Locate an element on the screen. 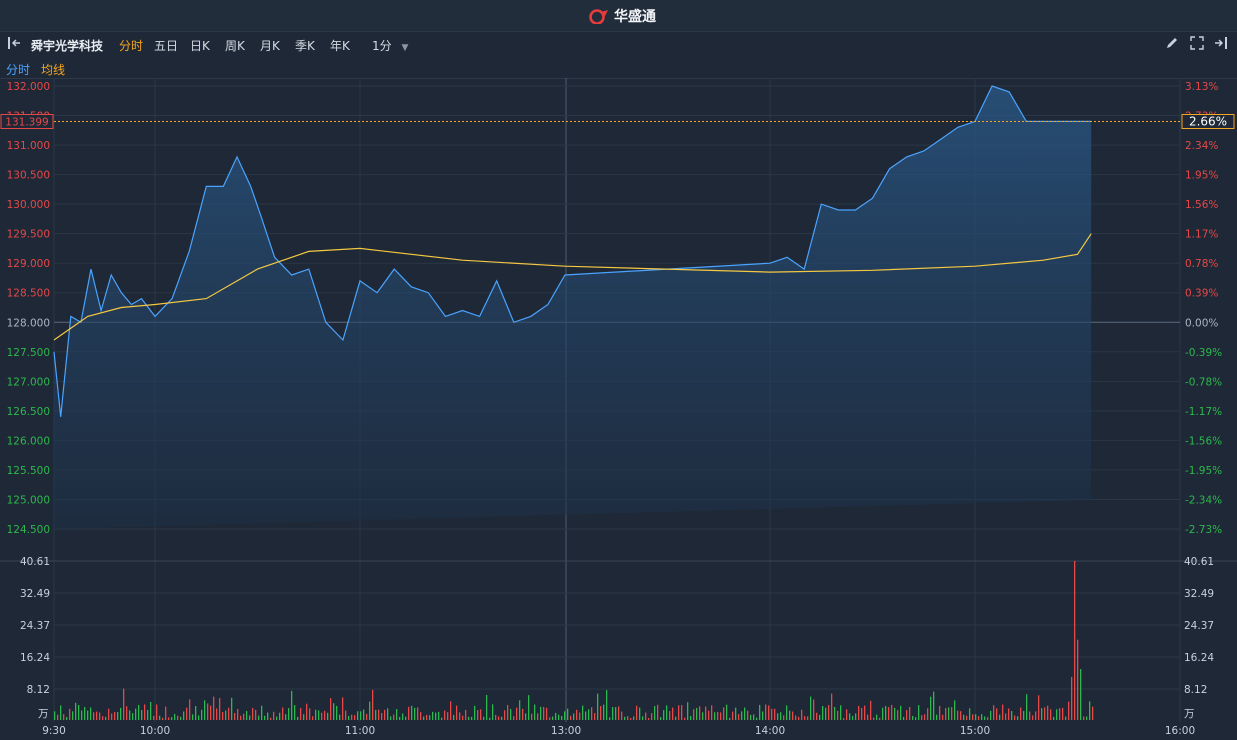 The width and height of the screenshot is (1237, 740). percent-tick-label: -0.39% is located at coordinates (1203, 353).